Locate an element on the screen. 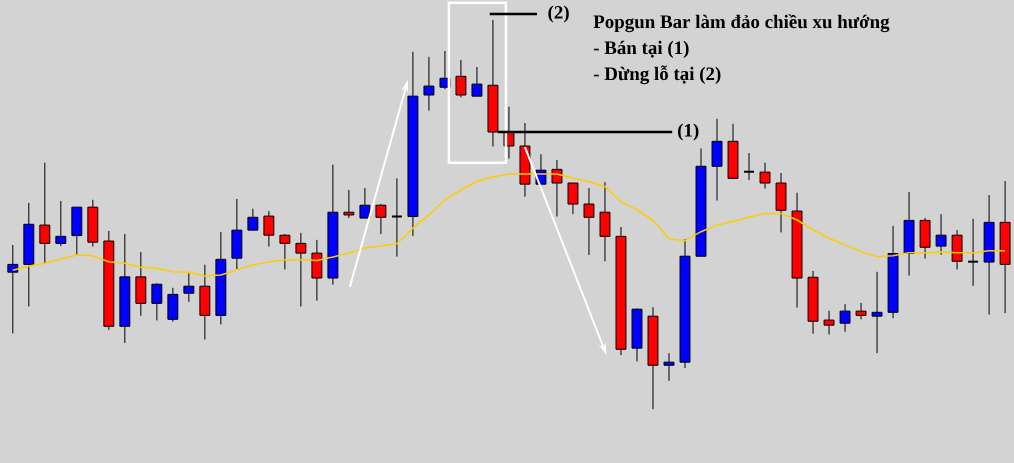  annotation: (2) is located at coordinates (558, 14).